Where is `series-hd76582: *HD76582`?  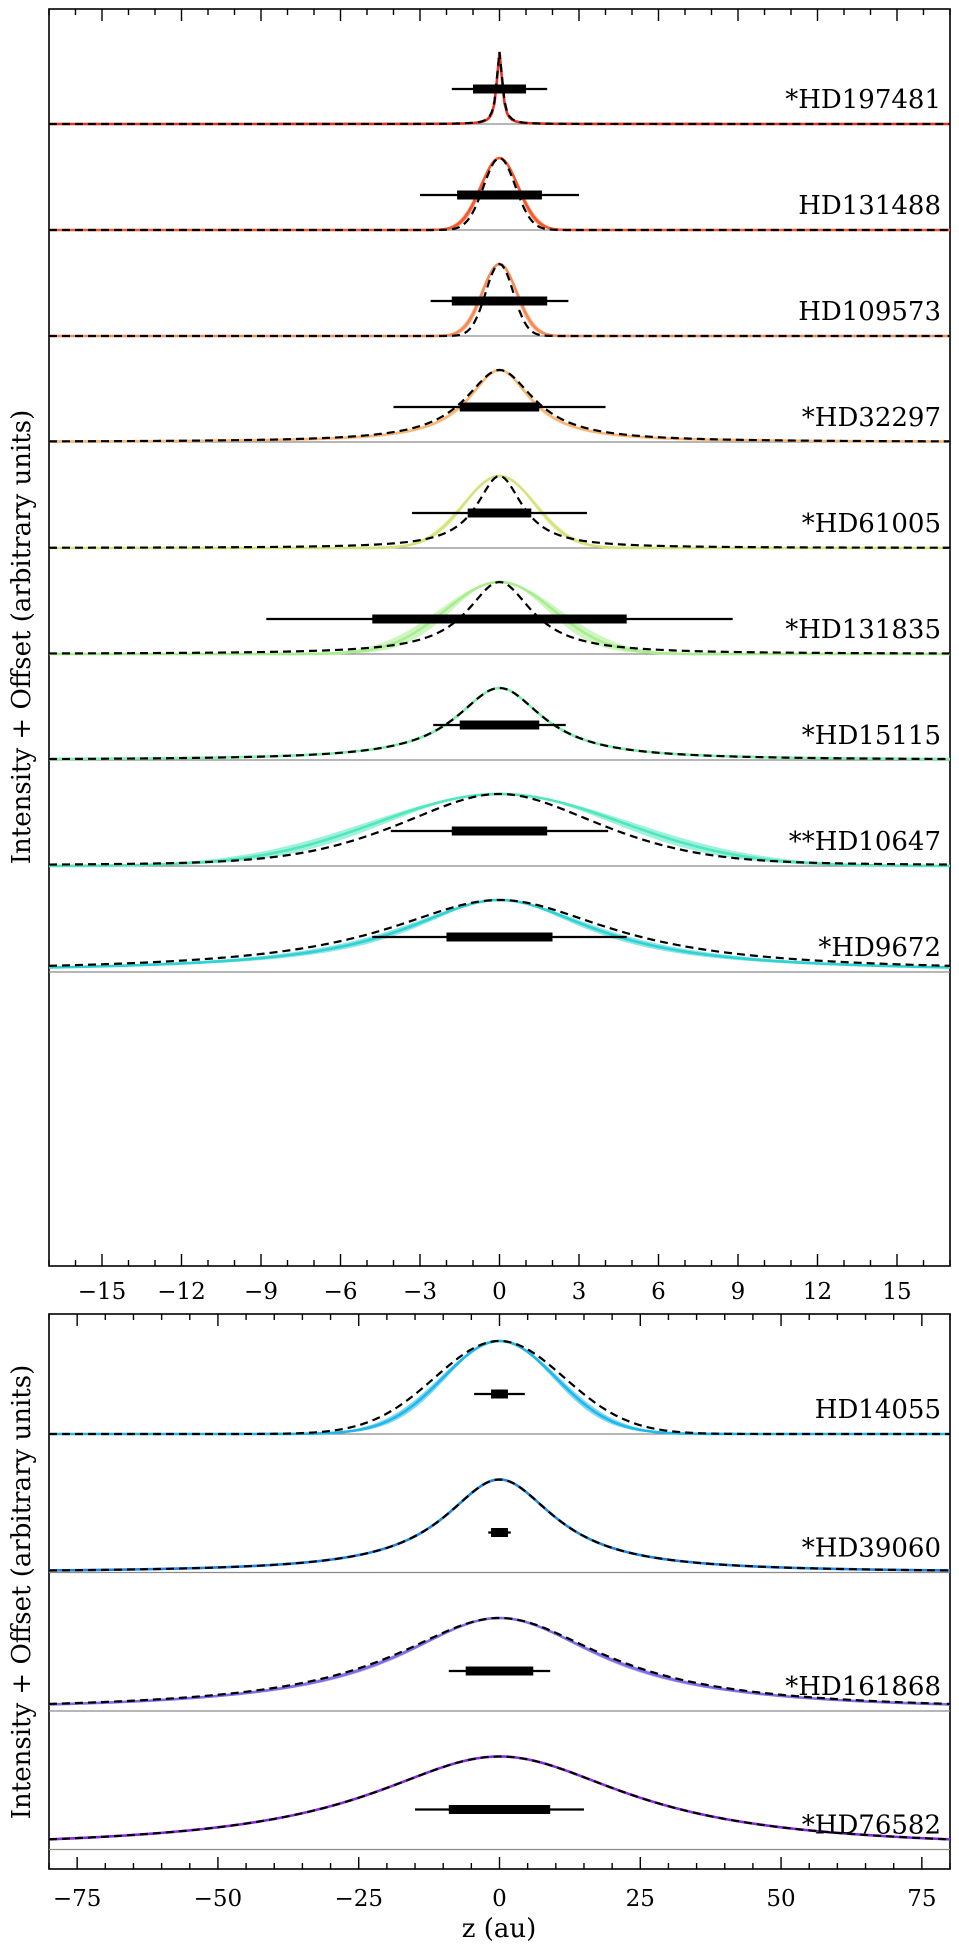 series-hd76582: *HD76582 is located at coordinates (499, 1798).